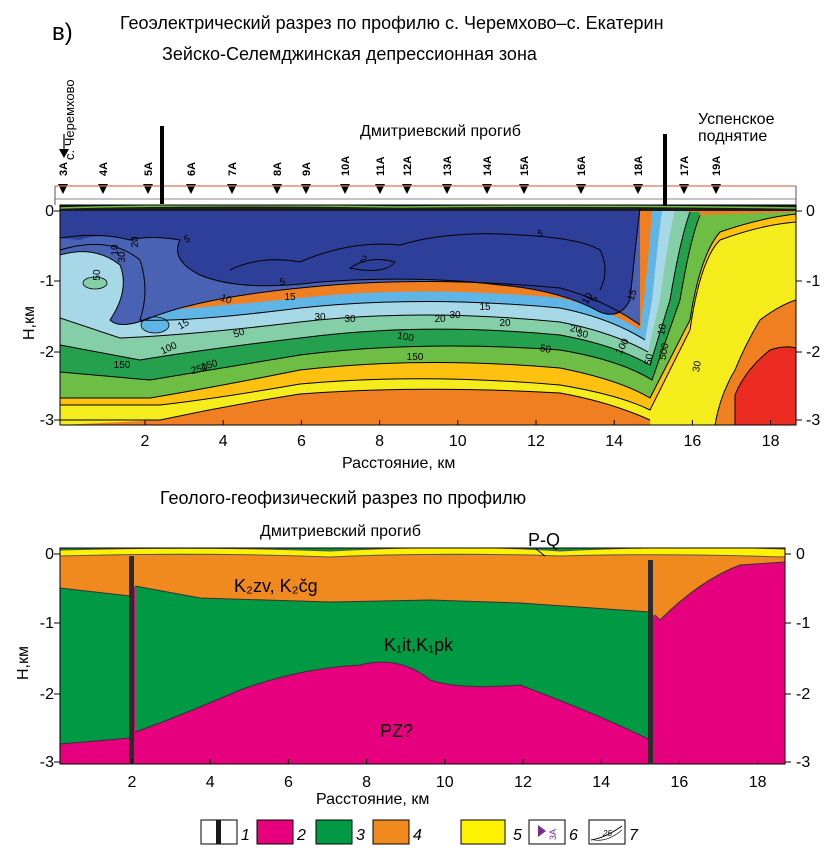 The width and height of the screenshot is (827, 865). Describe the element at coordinates (210, 782) in the screenshot. I see `x-tick-label: 4` at that location.